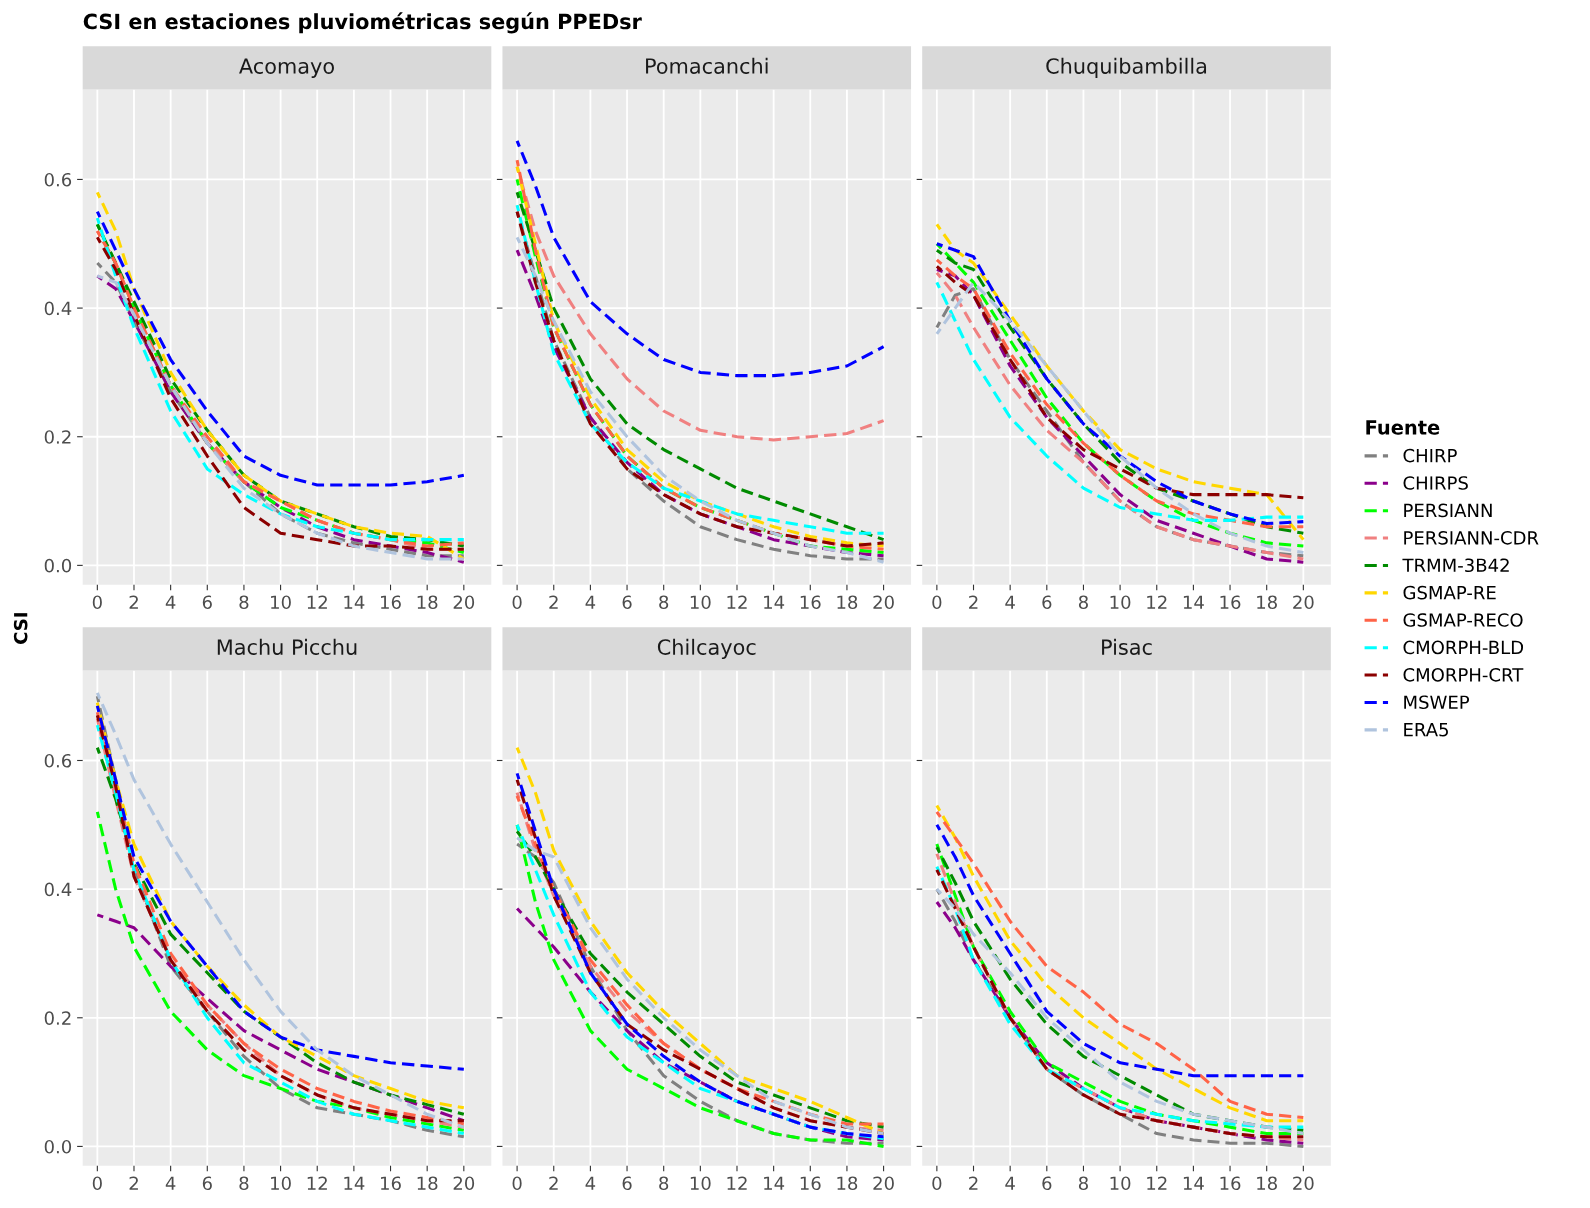 This screenshot has height=1208, width=1590. Describe the element at coordinates (706, 648) in the screenshot. I see `chart-subtitle: Chilcayoc` at that location.